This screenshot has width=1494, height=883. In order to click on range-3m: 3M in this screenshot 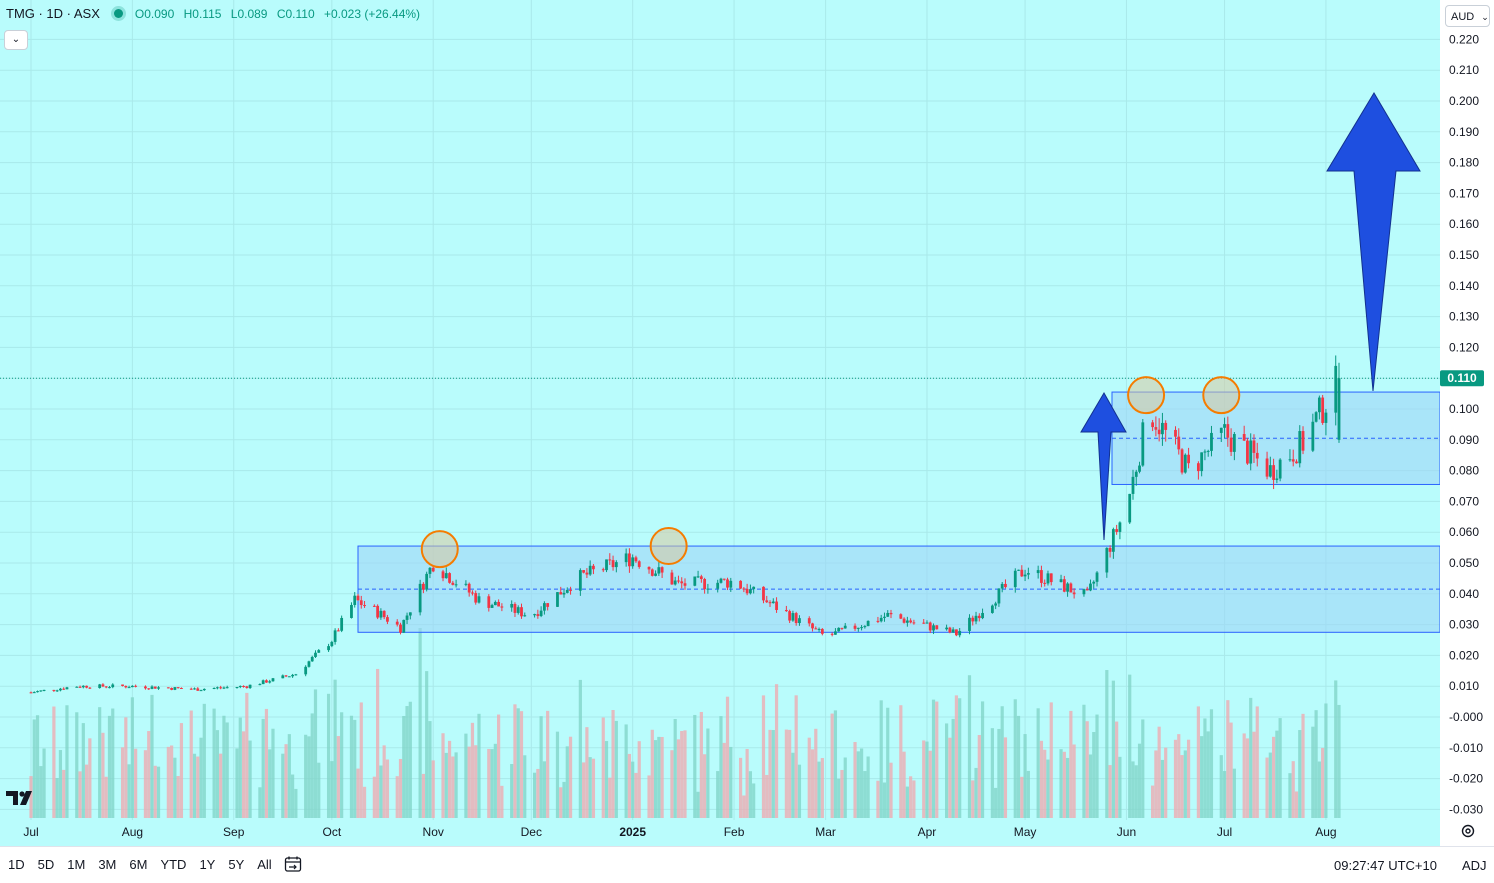, I will do `click(107, 864)`.